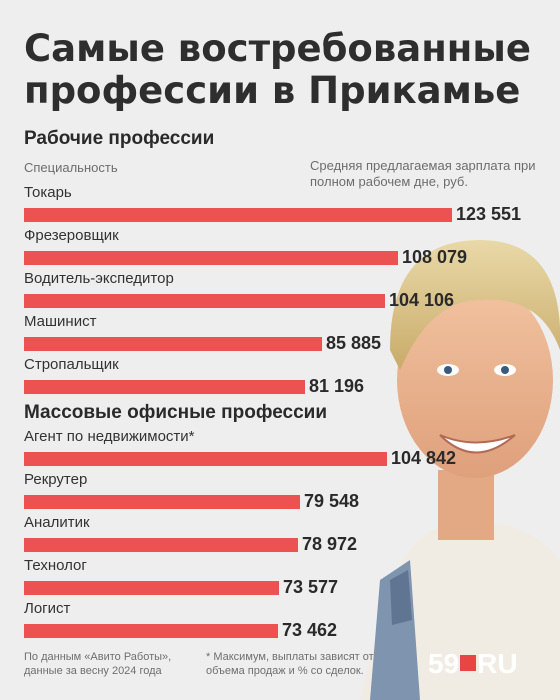  Describe the element at coordinates (337, 386) in the screenshot. I see `value-label: 81 196` at that location.